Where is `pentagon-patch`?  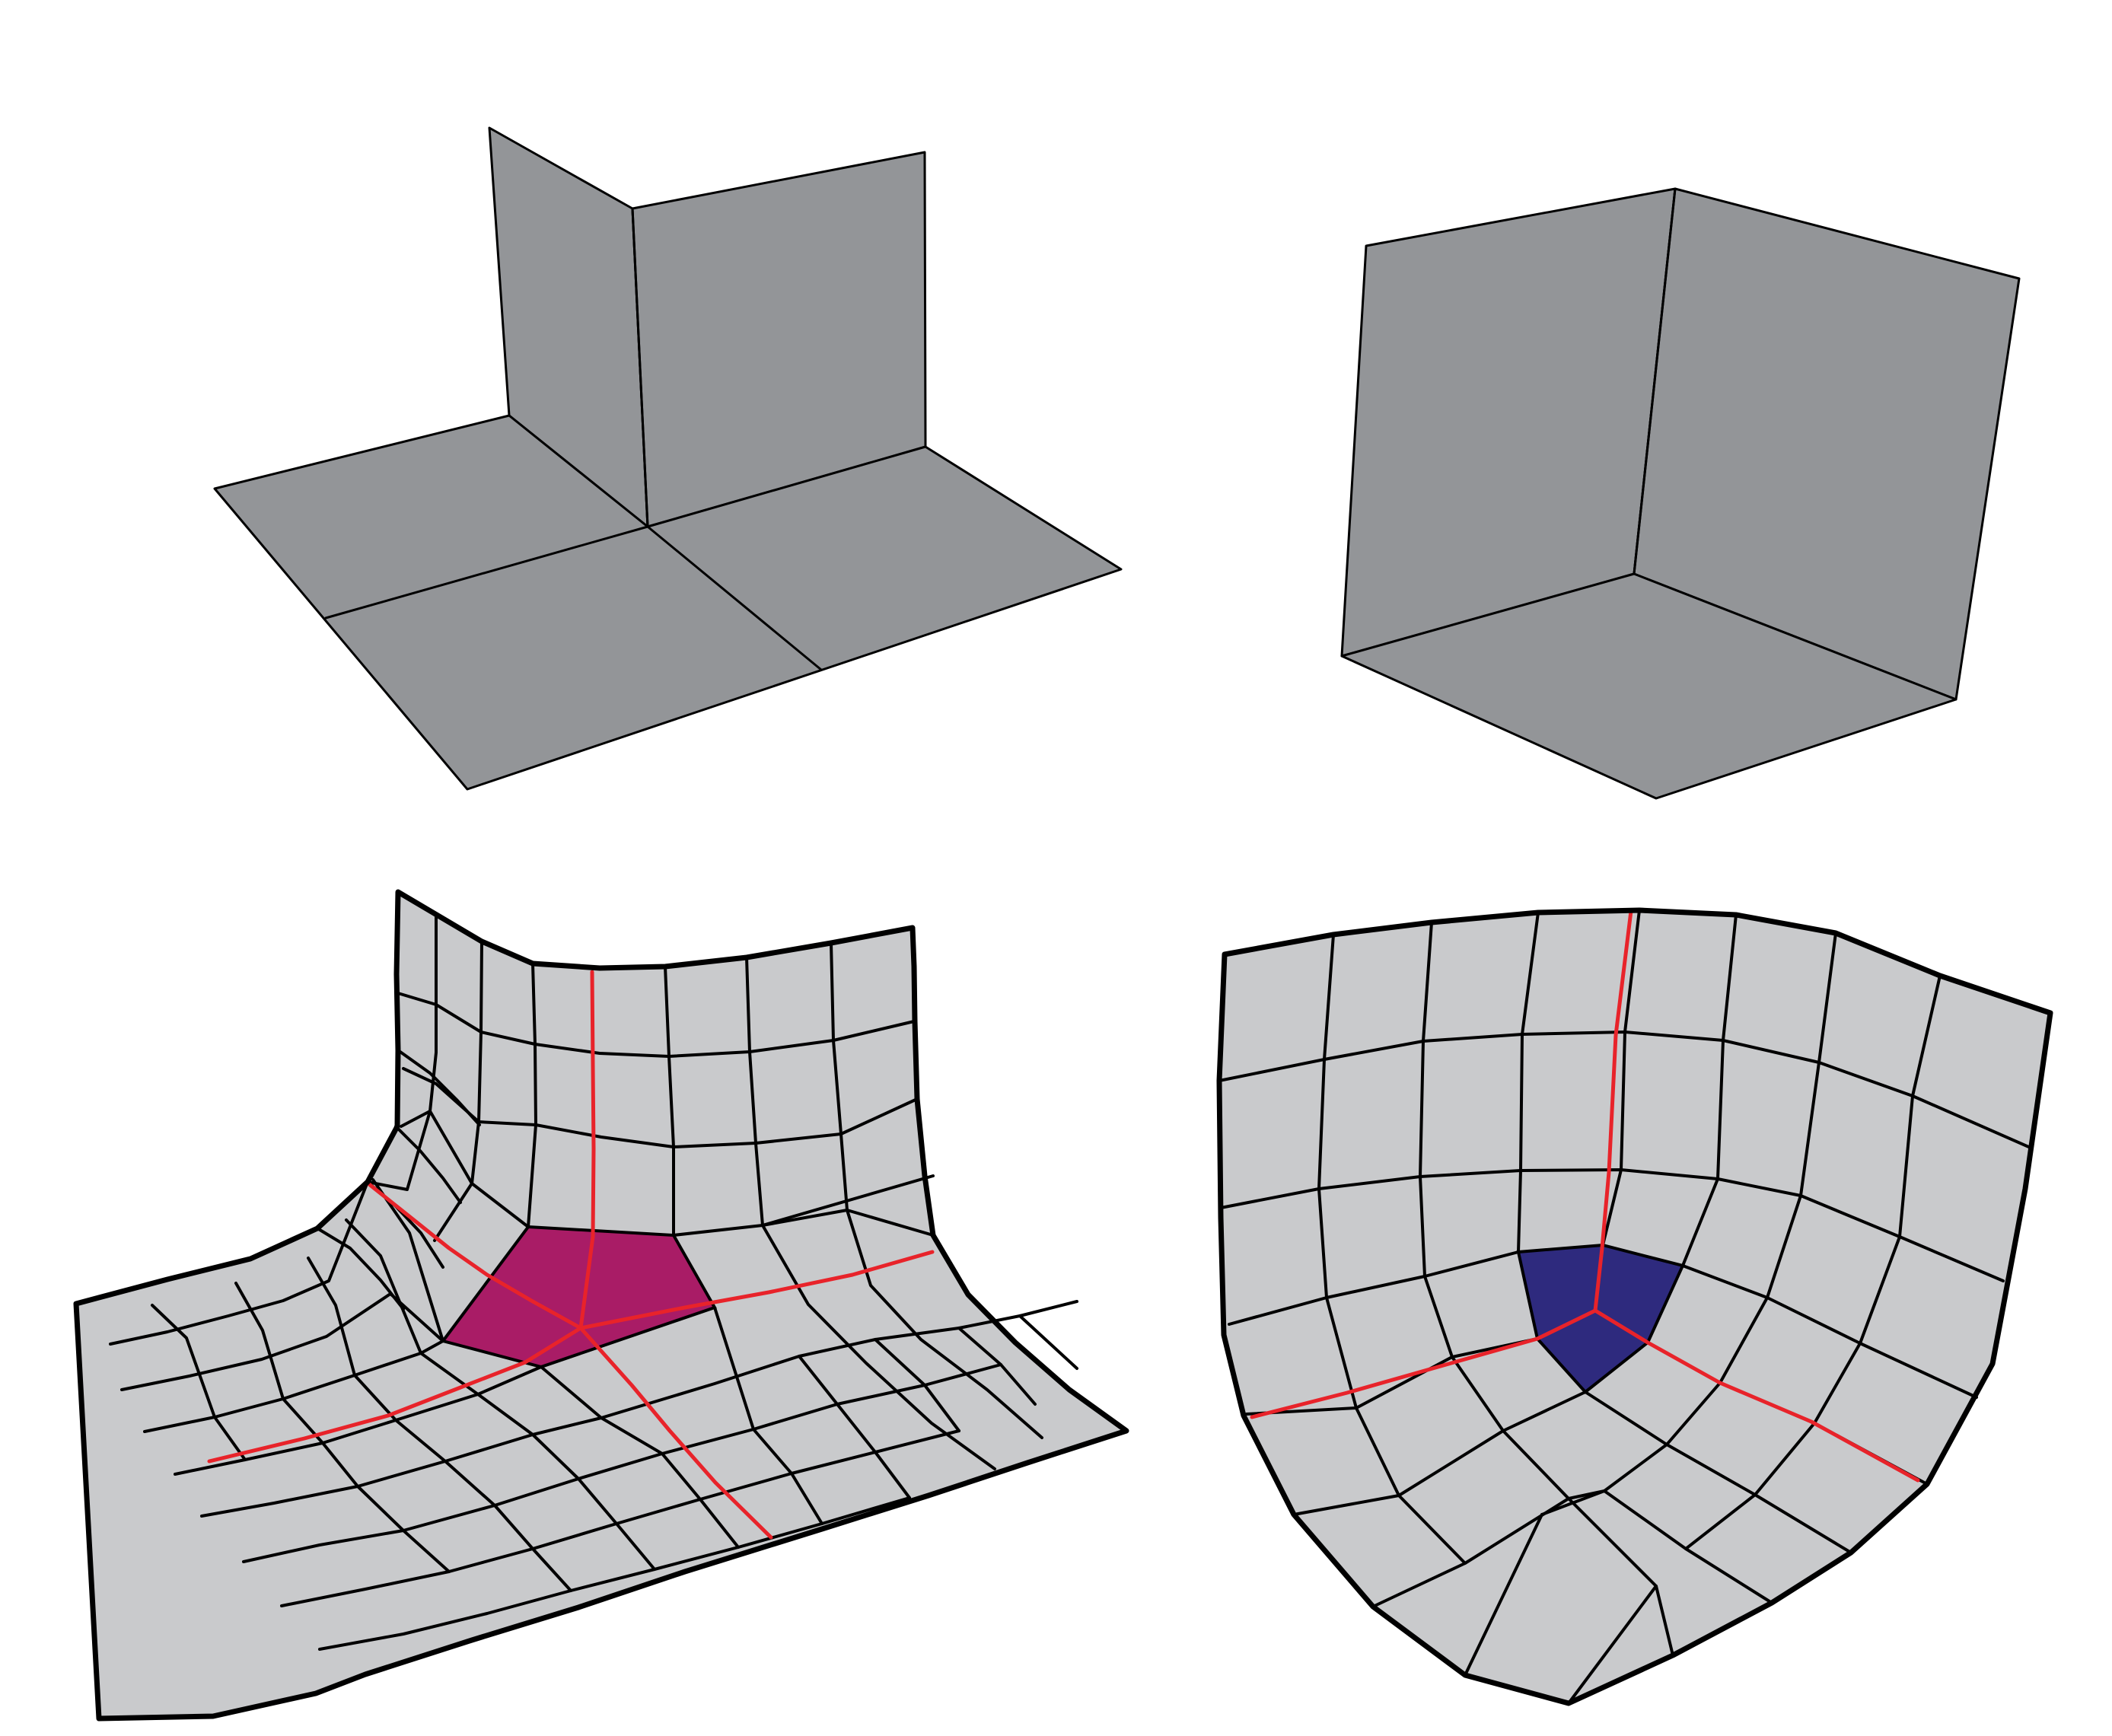 pentagon-patch is located at coordinates (578, 1297).